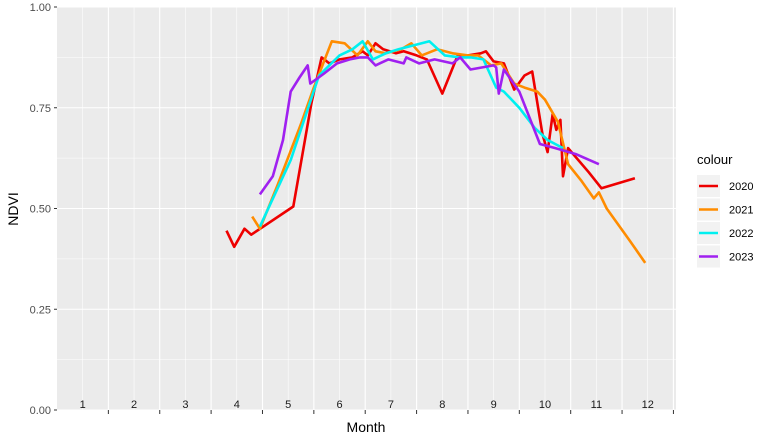 The image size is (773, 442). What do you see at coordinates (134, 405) in the screenshot?
I see `month-label: 2` at bounding box center [134, 405].